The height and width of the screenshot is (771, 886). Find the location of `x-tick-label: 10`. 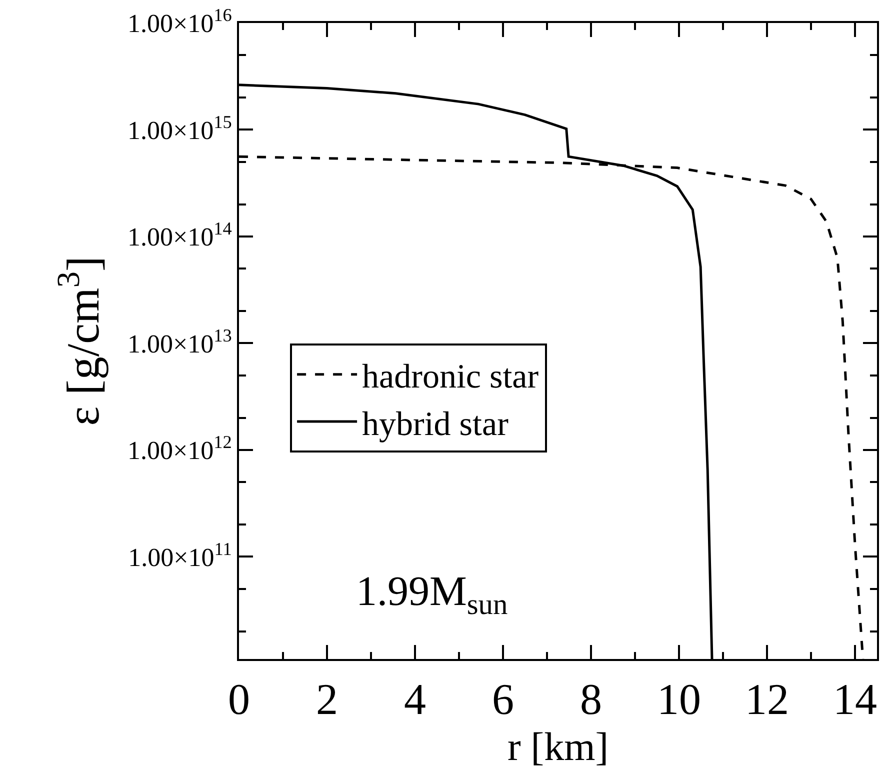

x-tick-label: 10 is located at coordinates (679, 699).